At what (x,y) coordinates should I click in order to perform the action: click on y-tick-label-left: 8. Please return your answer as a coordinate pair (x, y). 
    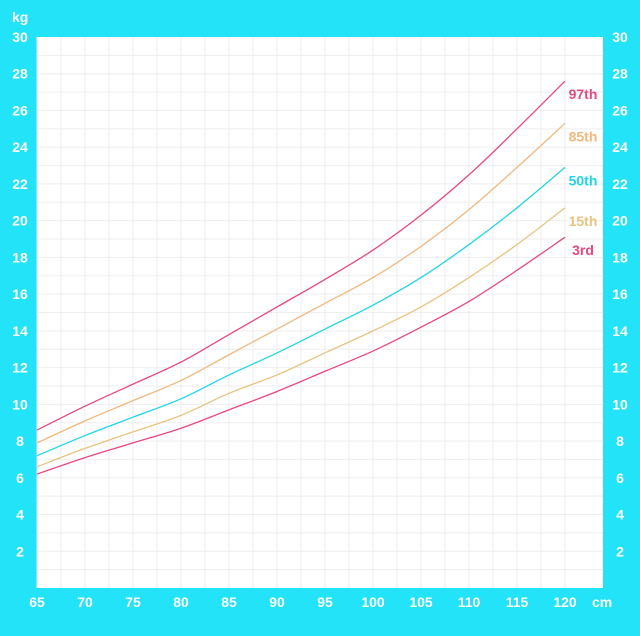
    Looking at the image, I should click on (20, 441).